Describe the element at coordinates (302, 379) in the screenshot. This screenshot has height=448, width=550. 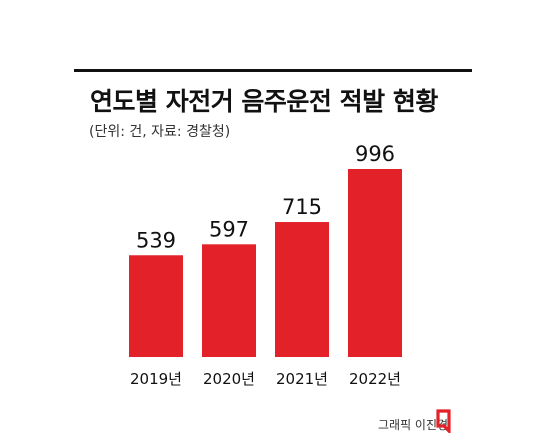
I see `x-tick-label-3: 2021년` at that location.